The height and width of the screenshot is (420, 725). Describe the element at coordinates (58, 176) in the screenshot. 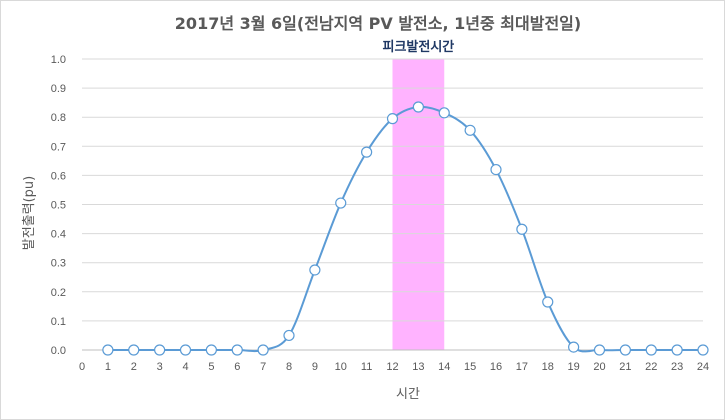

I see `y-tick-label: 0.6` at that location.